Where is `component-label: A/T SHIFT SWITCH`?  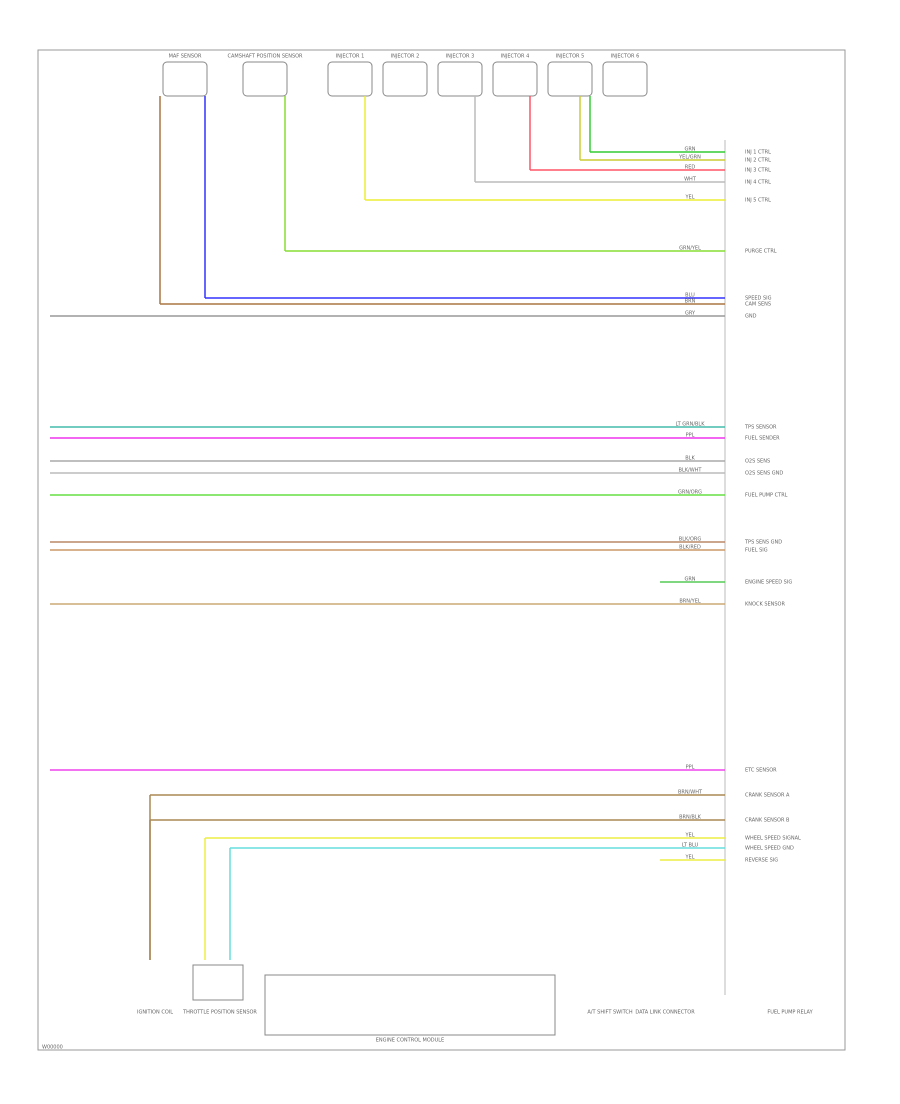 component-label: A/T SHIFT SWITCH is located at coordinates (609, 1013).